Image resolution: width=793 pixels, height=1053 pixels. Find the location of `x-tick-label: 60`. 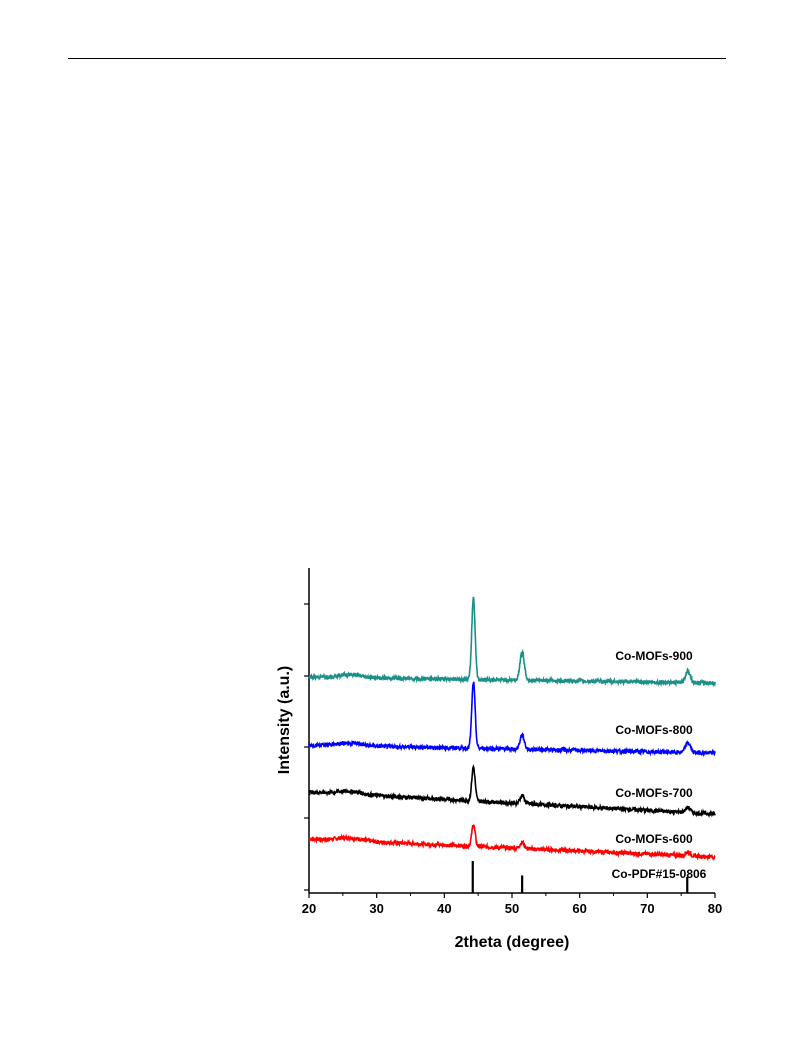

x-tick-label: 60 is located at coordinates (579, 908).